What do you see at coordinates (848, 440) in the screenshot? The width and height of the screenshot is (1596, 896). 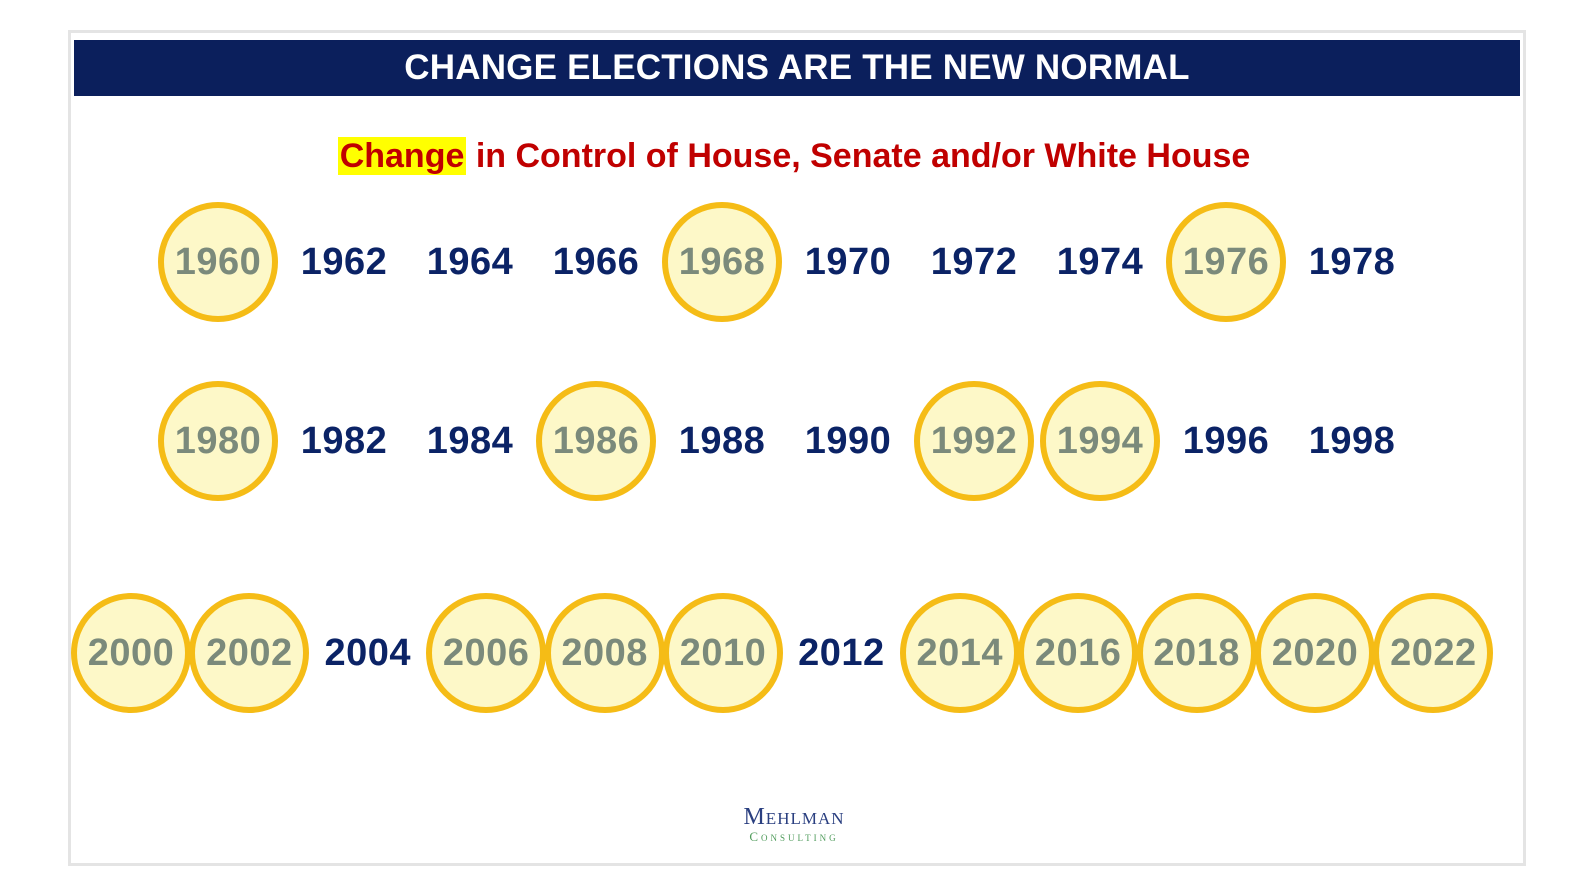 I see `election-year: 1990` at bounding box center [848, 440].